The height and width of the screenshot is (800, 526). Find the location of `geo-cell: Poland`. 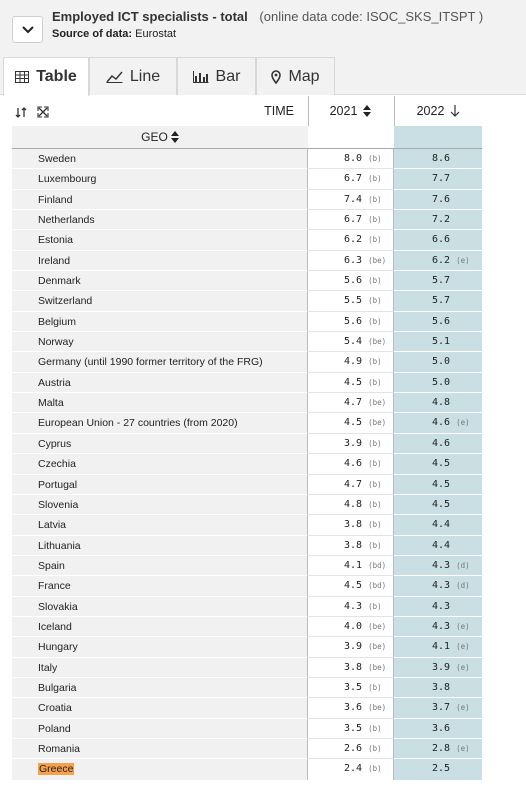

geo-cell: Poland is located at coordinates (160, 728).